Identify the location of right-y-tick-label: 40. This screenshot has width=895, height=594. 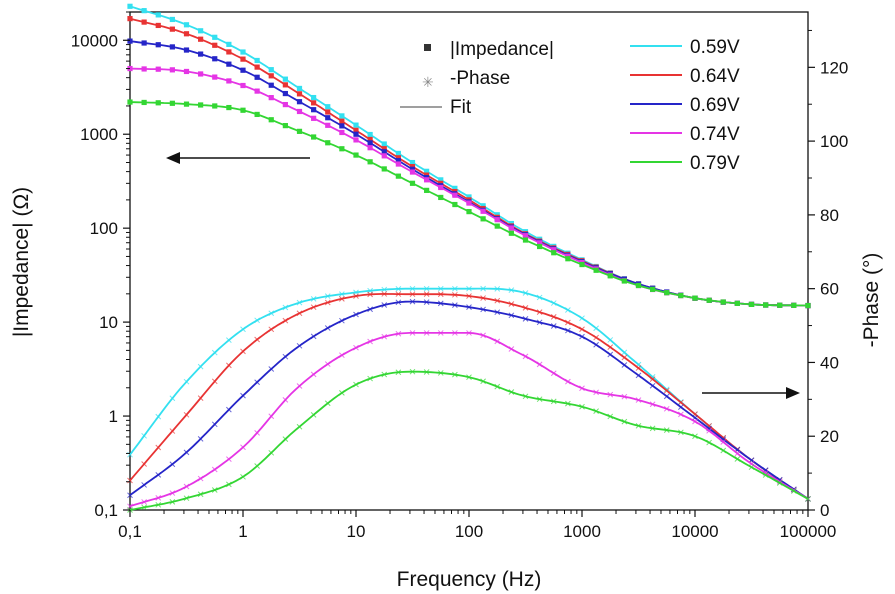
(829, 362).